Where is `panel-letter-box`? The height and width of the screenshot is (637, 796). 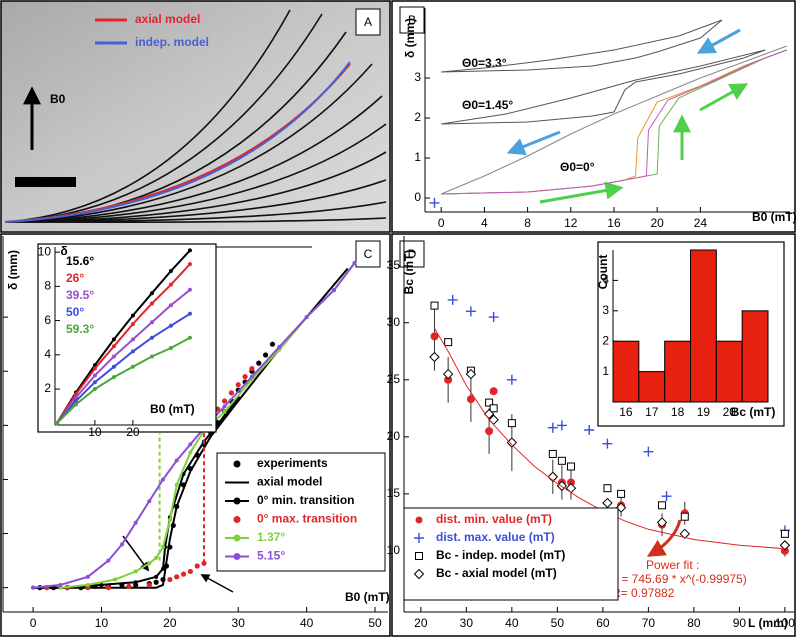 panel-letter-box is located at coordinates (368, 254).